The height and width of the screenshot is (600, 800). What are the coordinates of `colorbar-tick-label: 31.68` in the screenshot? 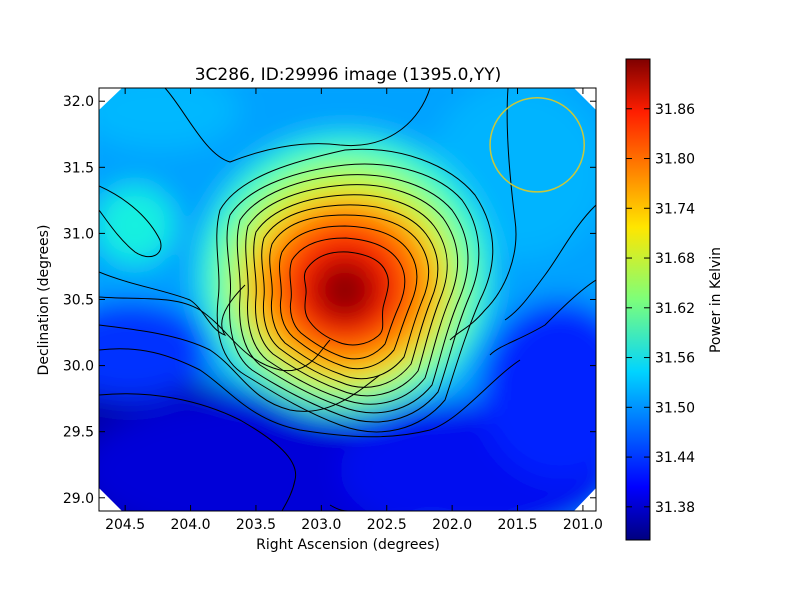 It's located at (675, 259).